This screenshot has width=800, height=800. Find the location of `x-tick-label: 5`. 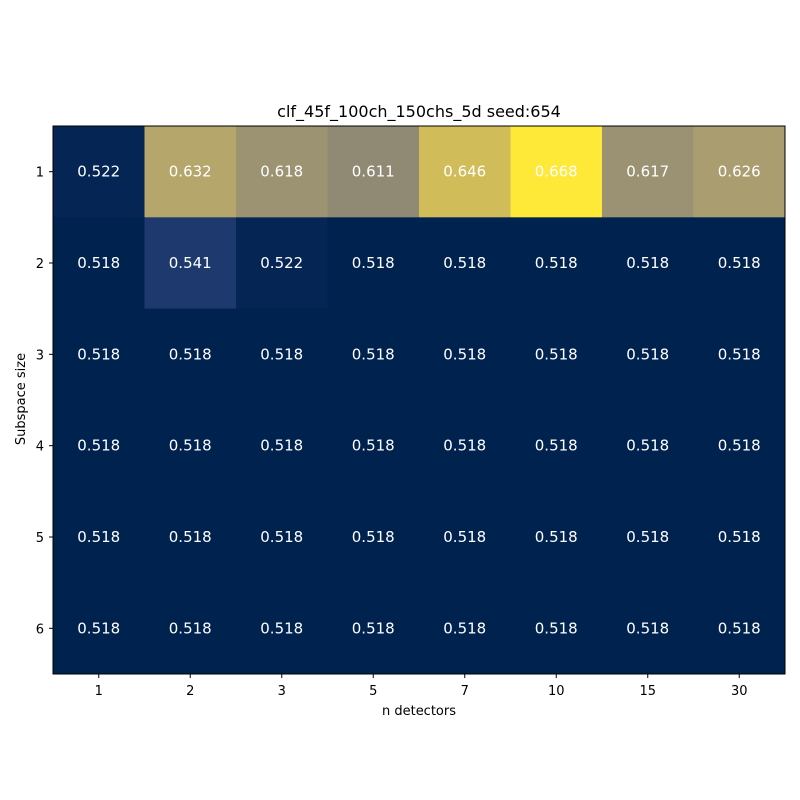

x-tick-label: 5 is located at coordinates (373, 691).